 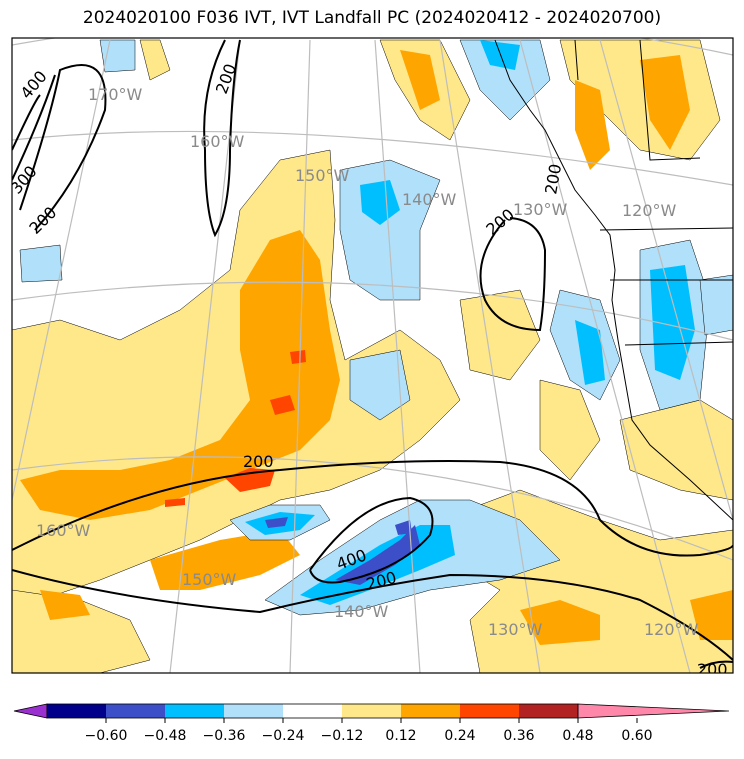 I want to click on colorbar-tick-label: −0.12, so click(x=342, y=736).